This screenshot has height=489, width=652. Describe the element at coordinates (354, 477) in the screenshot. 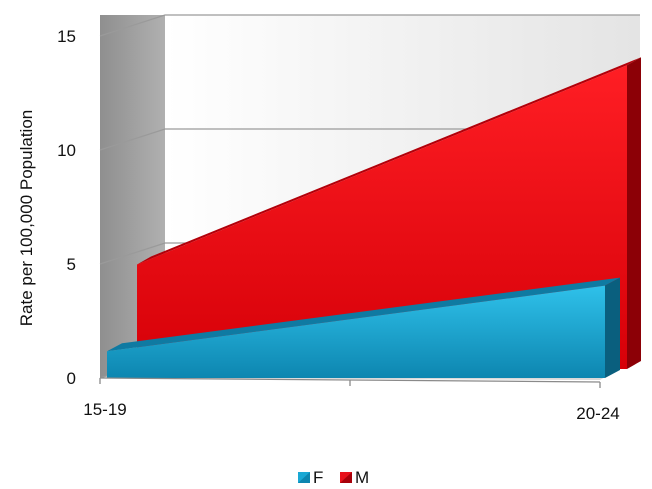

I see `legend-item-m: M` at that location.